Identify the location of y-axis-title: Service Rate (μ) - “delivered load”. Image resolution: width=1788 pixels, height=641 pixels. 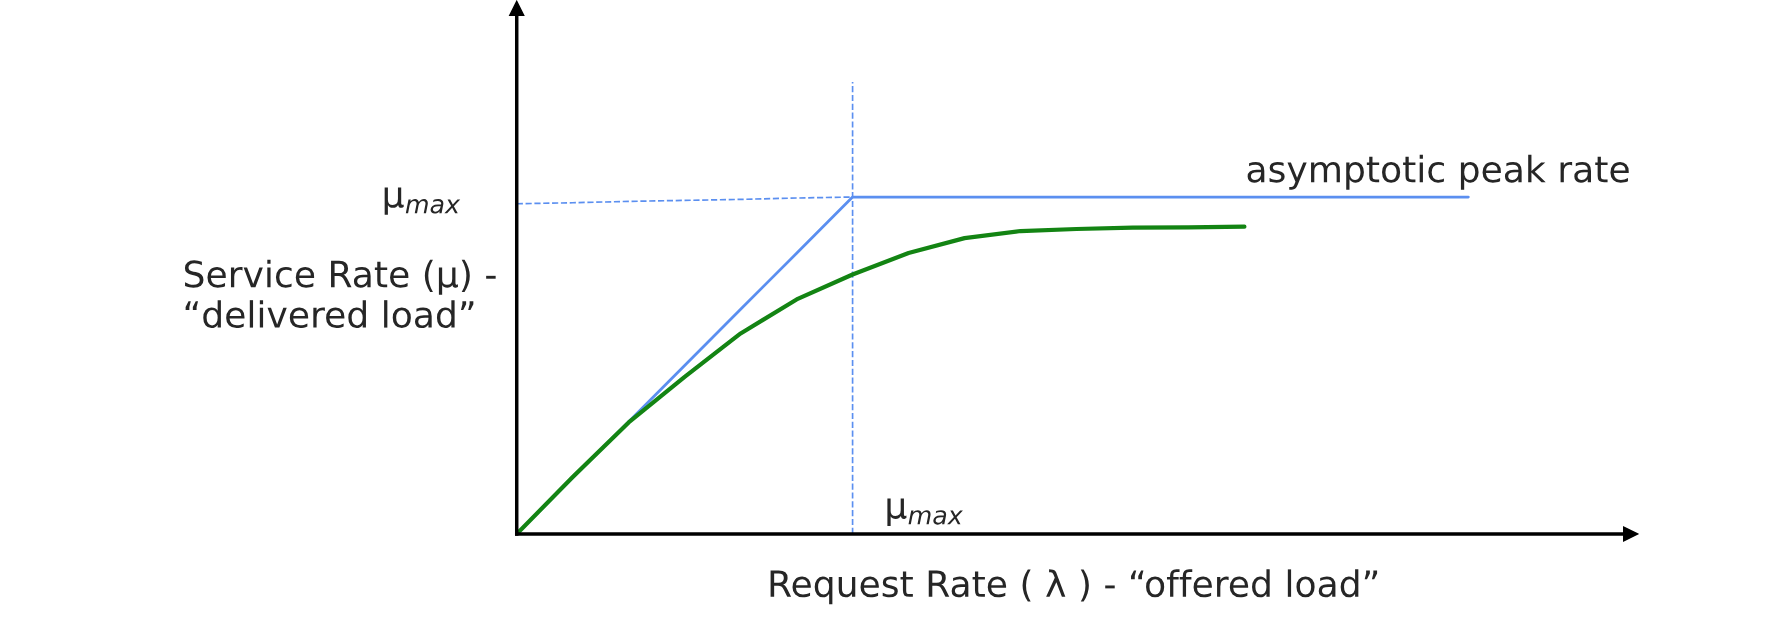
(340, 294).